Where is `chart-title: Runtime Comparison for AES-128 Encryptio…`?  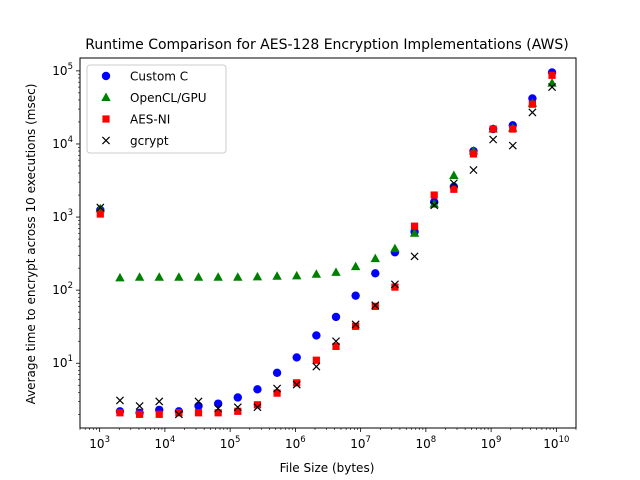 chart-title: Runtime Comparison for AES-128 Encryptio… is located at coordinates (326, 45).